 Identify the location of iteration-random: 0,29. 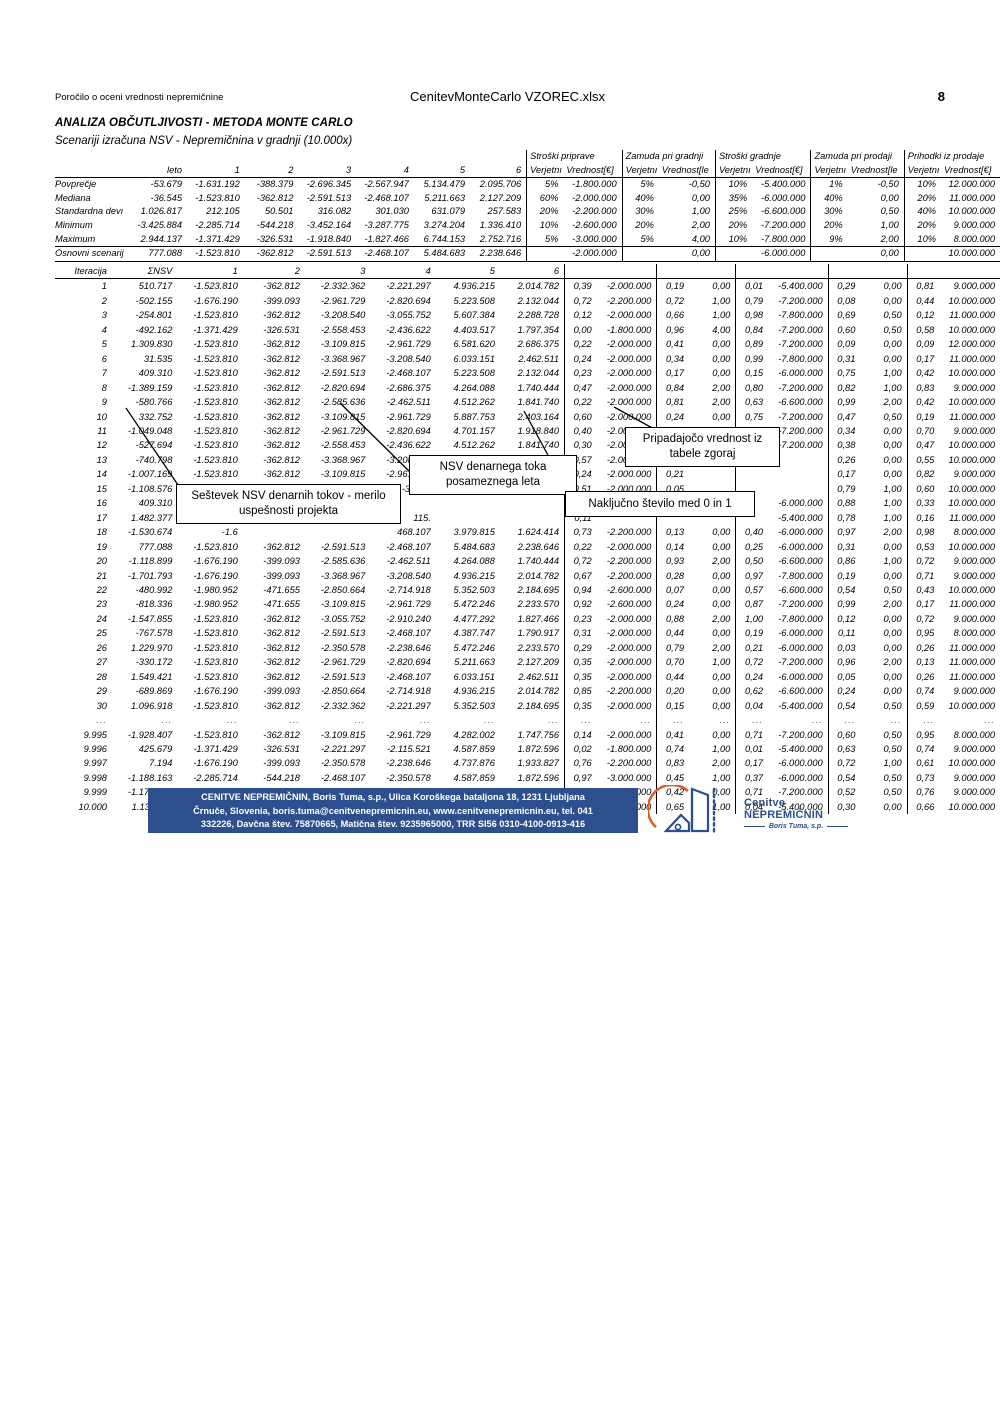
(580, 648).